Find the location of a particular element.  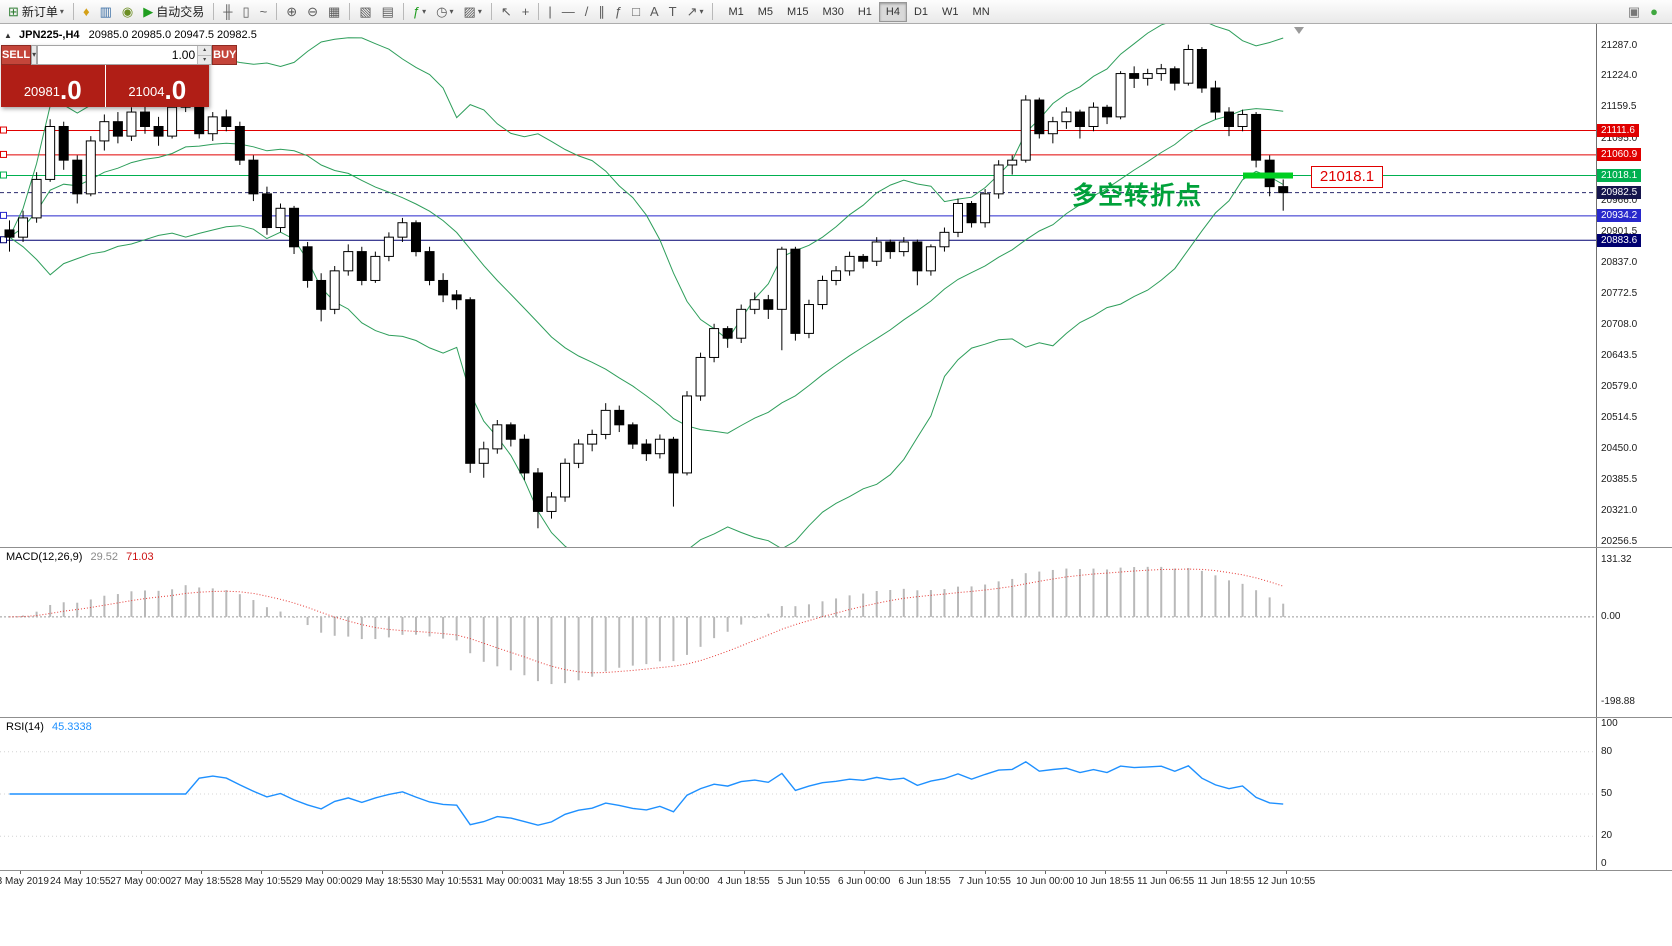

collapse-trade-panel-icon: ▲ is located at coordinates (8, 35).